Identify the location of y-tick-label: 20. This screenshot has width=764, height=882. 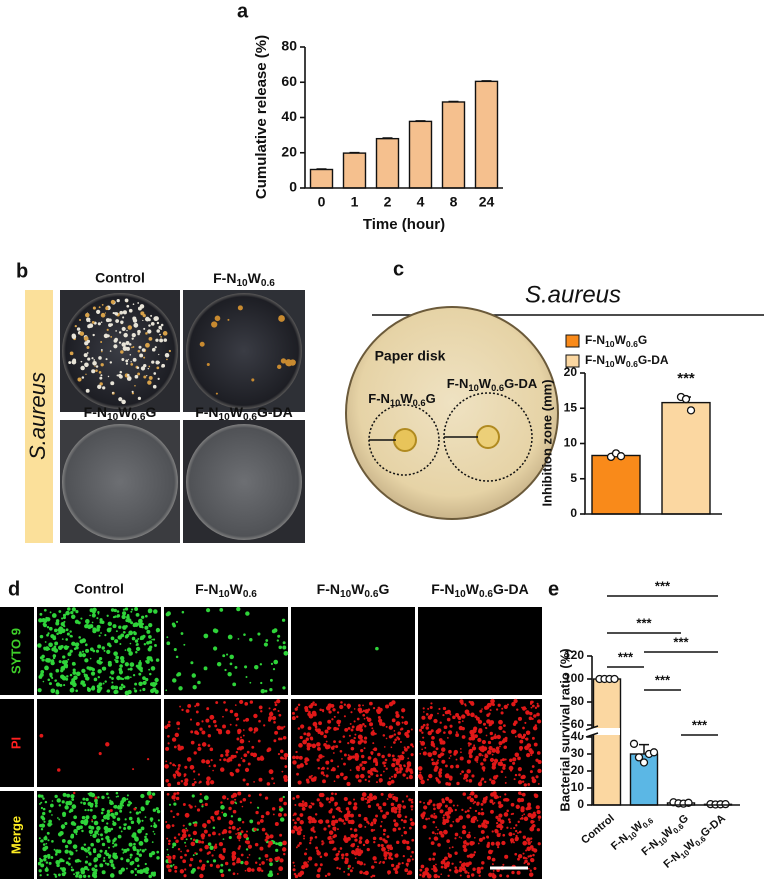
(578, 770).